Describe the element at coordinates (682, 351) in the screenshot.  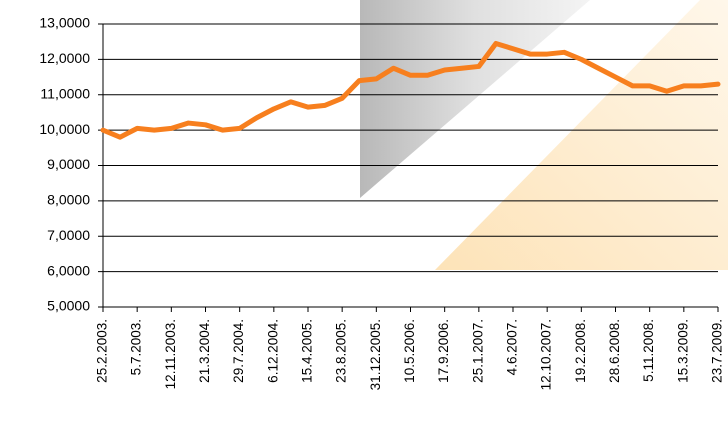
I see `x-tick-label: 15.3.2009.` at that location.